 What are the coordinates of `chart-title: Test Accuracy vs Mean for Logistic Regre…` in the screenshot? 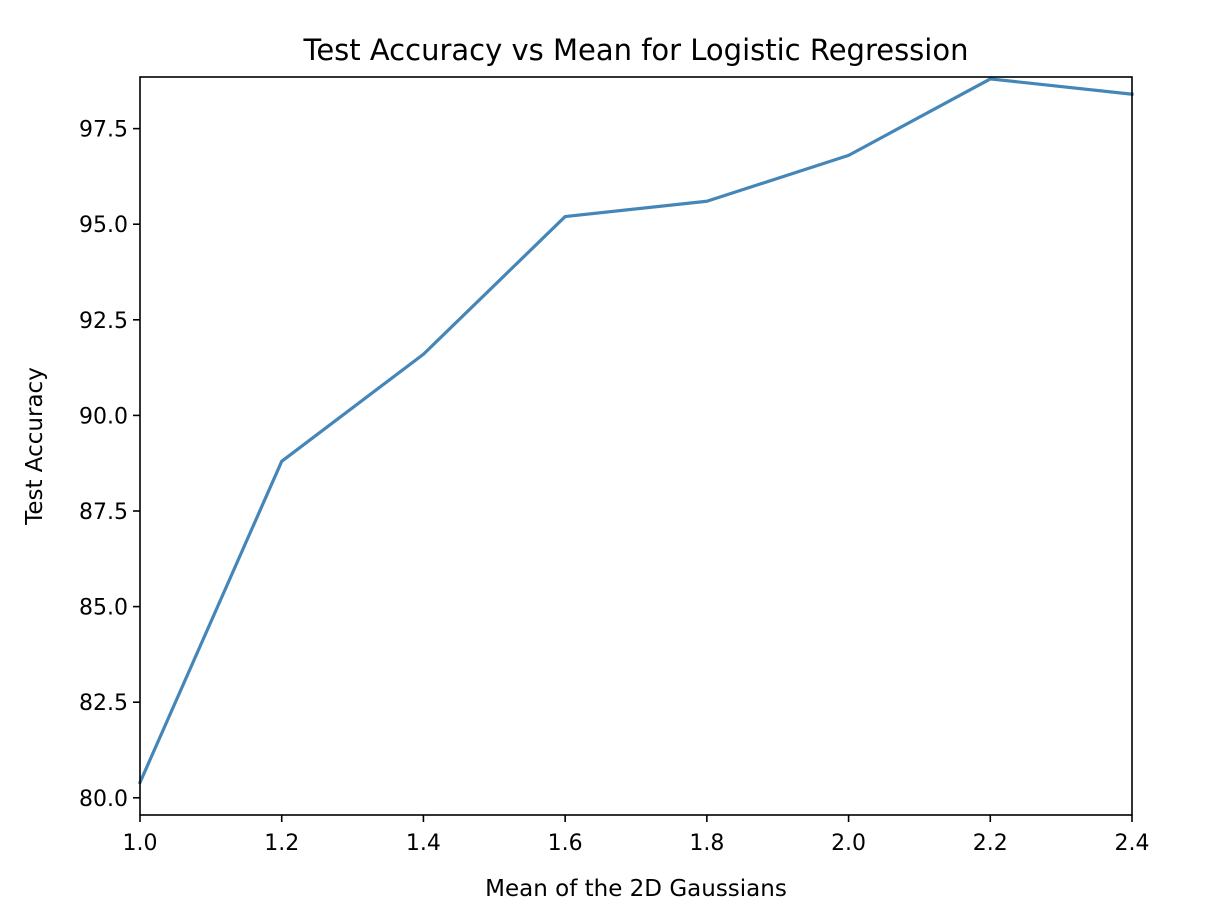 It's located at (636, 50).